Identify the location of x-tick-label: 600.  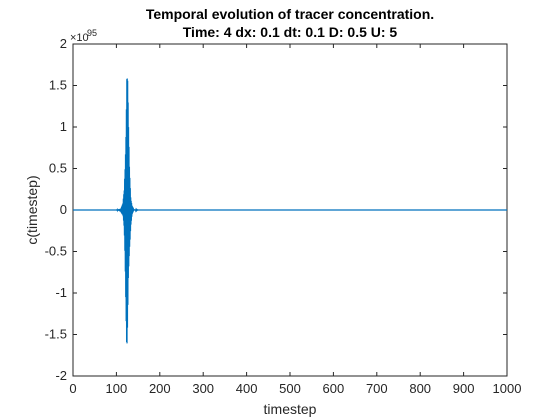
(334, 388).